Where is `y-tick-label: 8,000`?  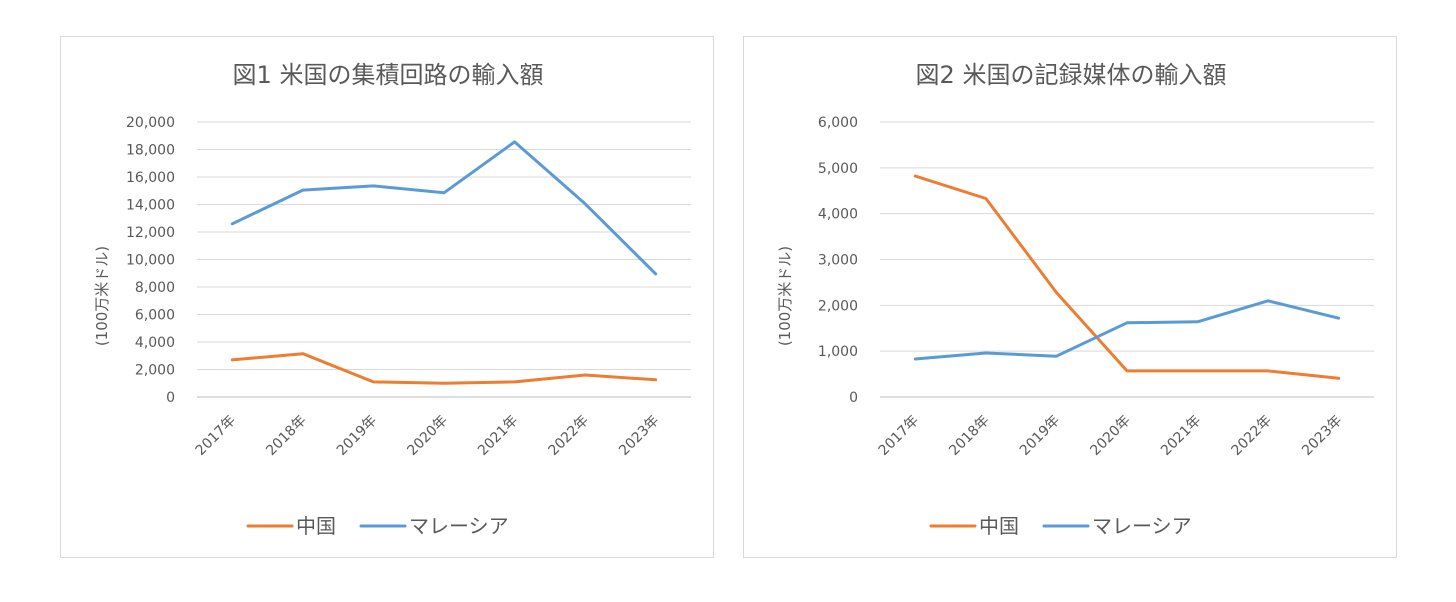
y-tick-label: 8,000 is located at coordinates (155, 288).